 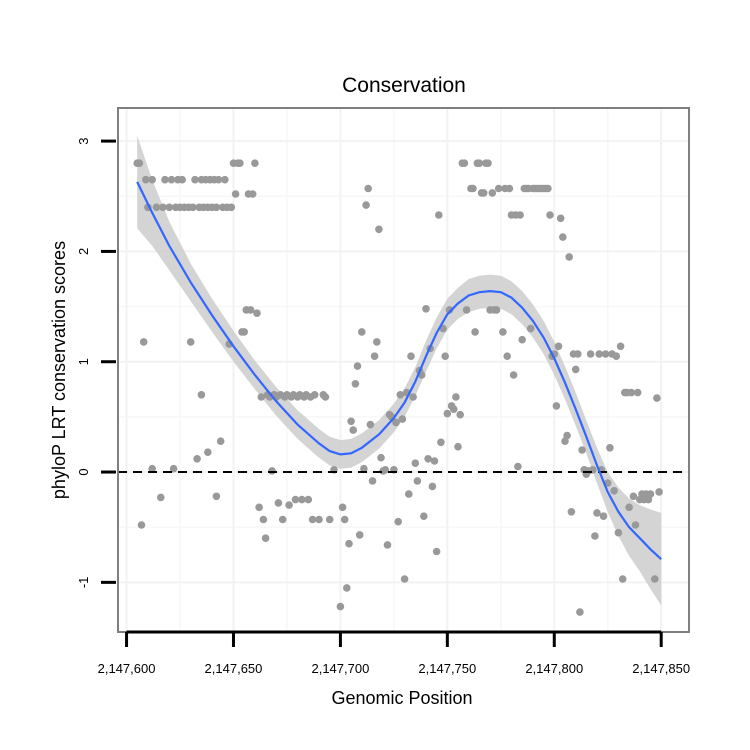 I want to click on y-tick-label: 2, so click(x=83, y=251).